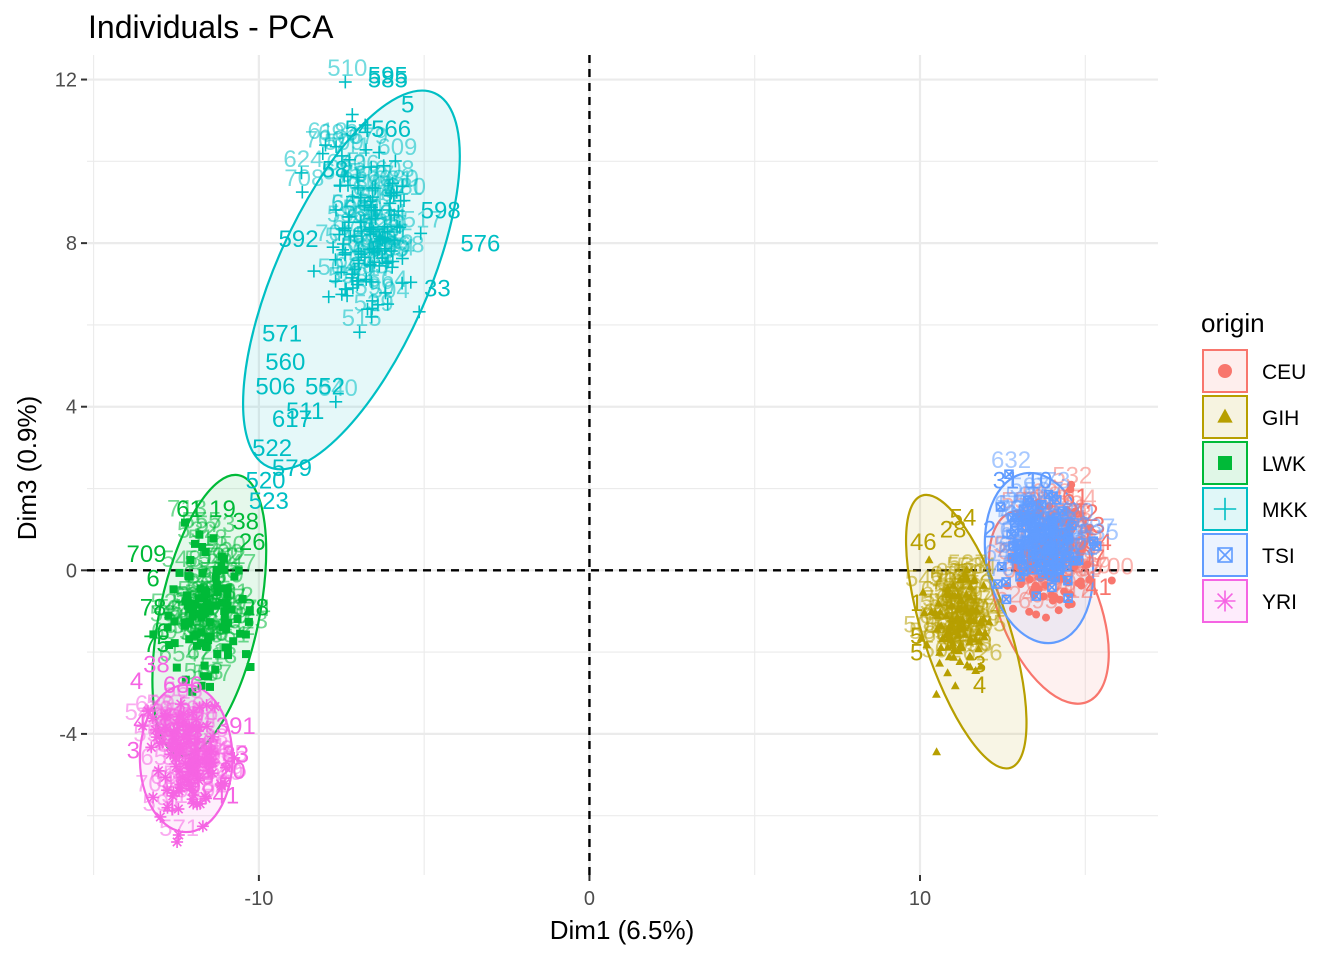 The height and width of the screenshot is (965, 1344). What do you see at coordinates (285, 362) in the screenshot?
I see `point-label: 560` at bounding box center [285, 362].